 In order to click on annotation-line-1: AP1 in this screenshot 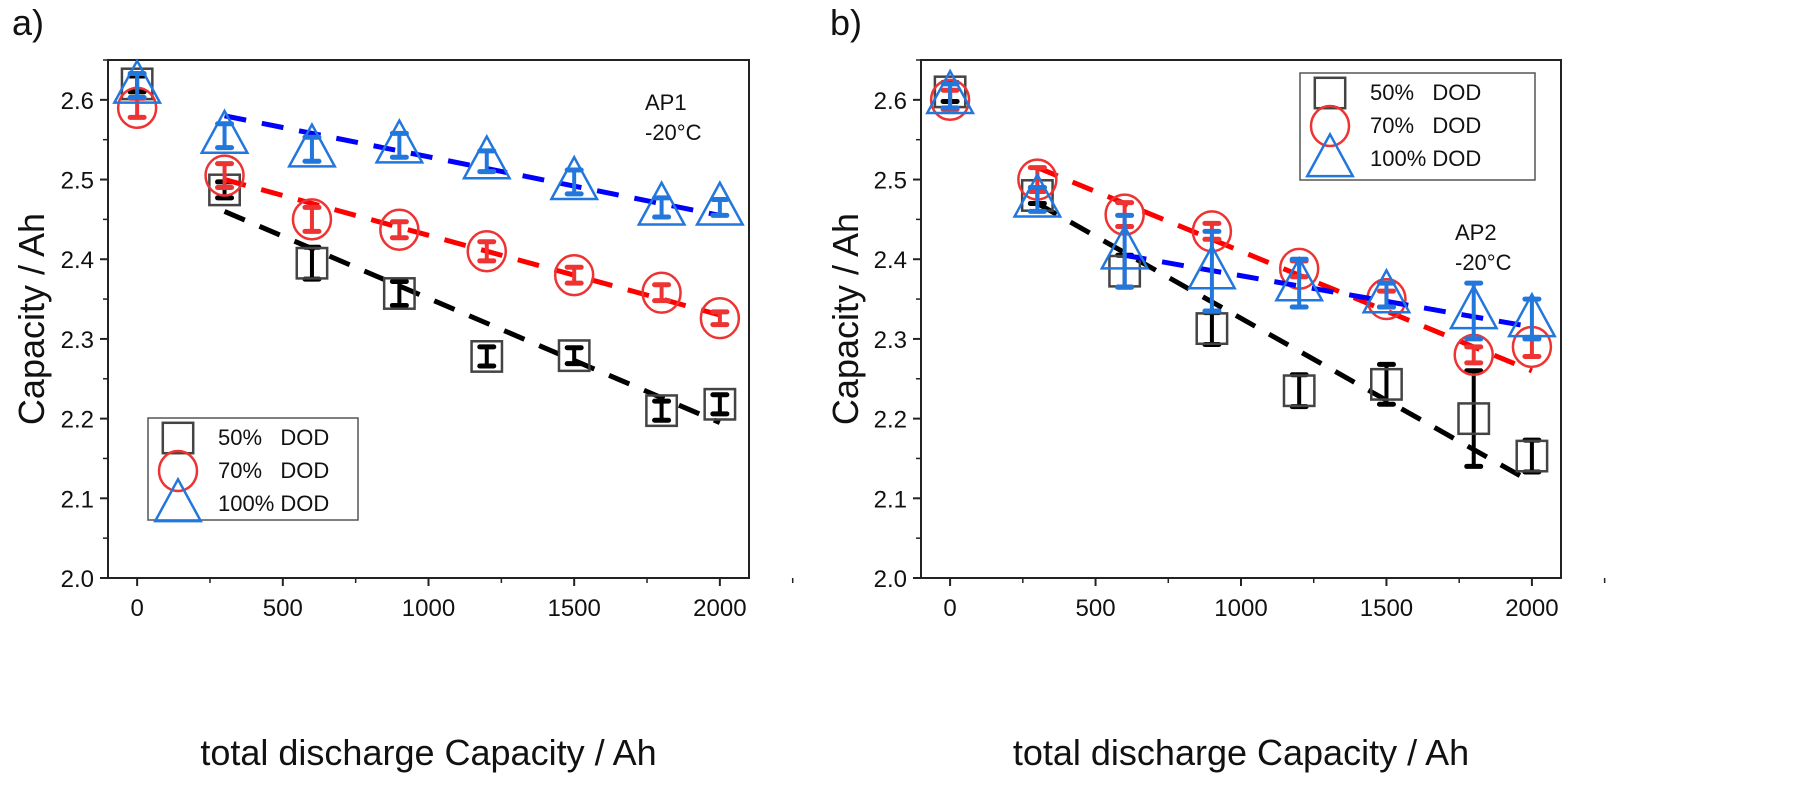, I will do `click(666, 102)`.